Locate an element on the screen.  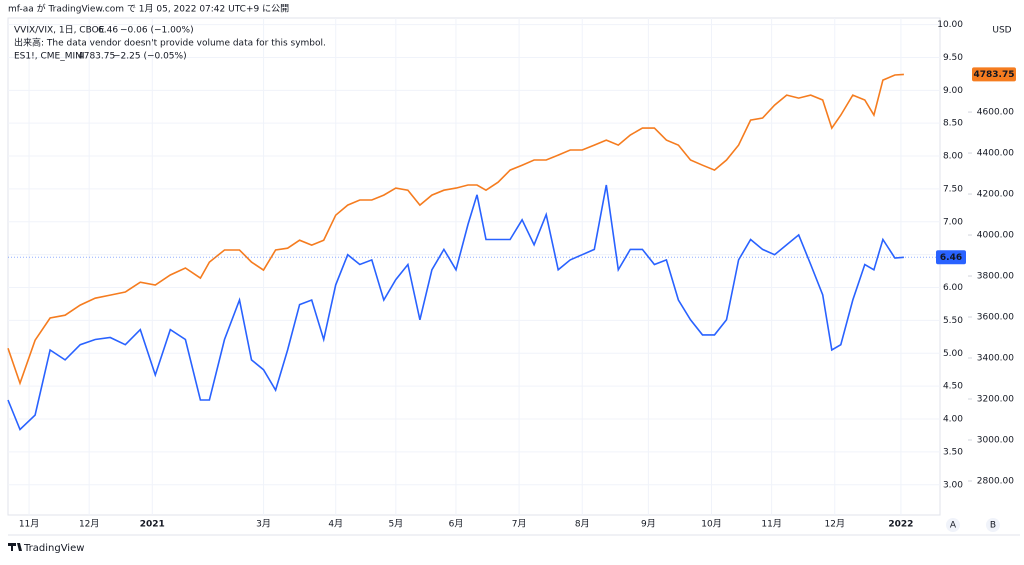
y2-tick-label: 4600.00 is located at coordinates (995, 113).